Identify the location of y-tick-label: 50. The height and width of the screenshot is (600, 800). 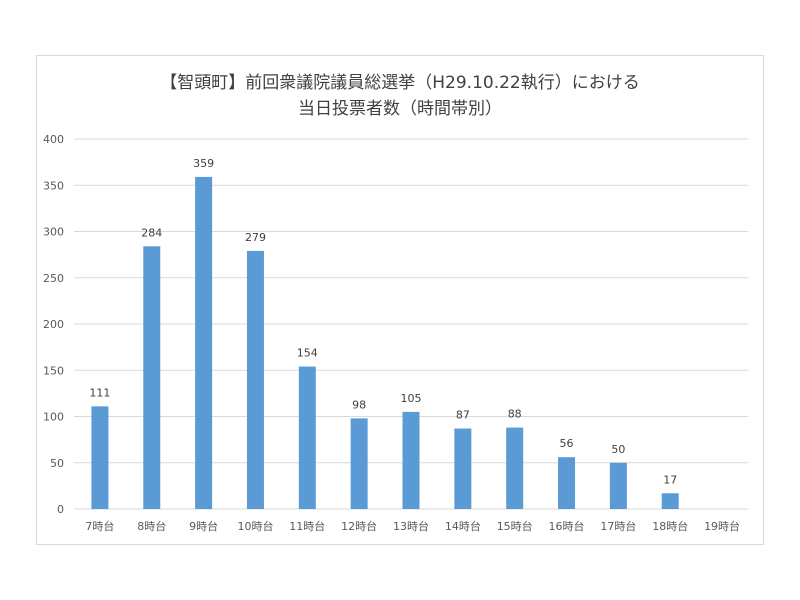
(57, 463).